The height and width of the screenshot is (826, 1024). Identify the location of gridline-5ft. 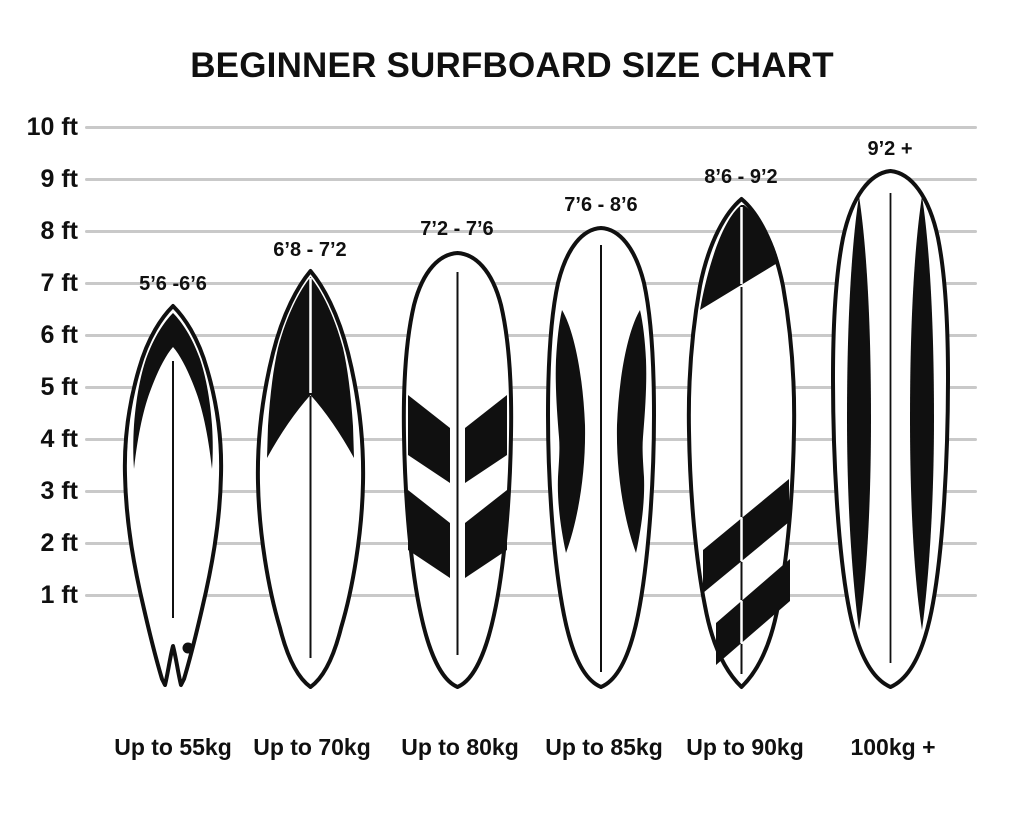
(531, 387).